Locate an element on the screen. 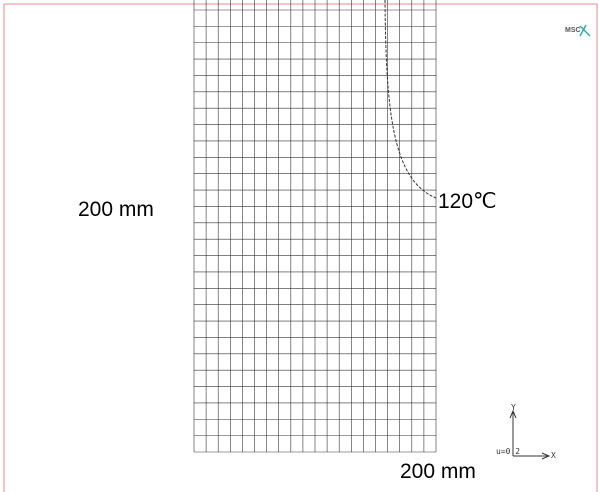  x-axis-label: X is located at coordinates (553, 455).